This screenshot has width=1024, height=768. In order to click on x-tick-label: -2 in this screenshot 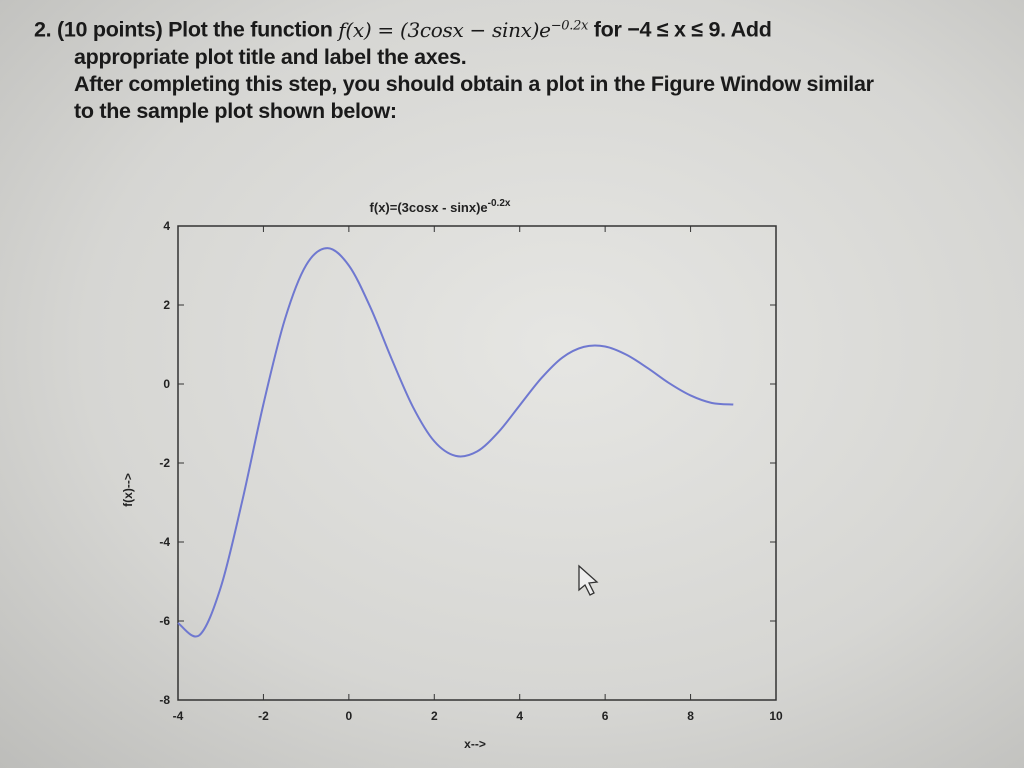, I will do `click(263, 716)`.